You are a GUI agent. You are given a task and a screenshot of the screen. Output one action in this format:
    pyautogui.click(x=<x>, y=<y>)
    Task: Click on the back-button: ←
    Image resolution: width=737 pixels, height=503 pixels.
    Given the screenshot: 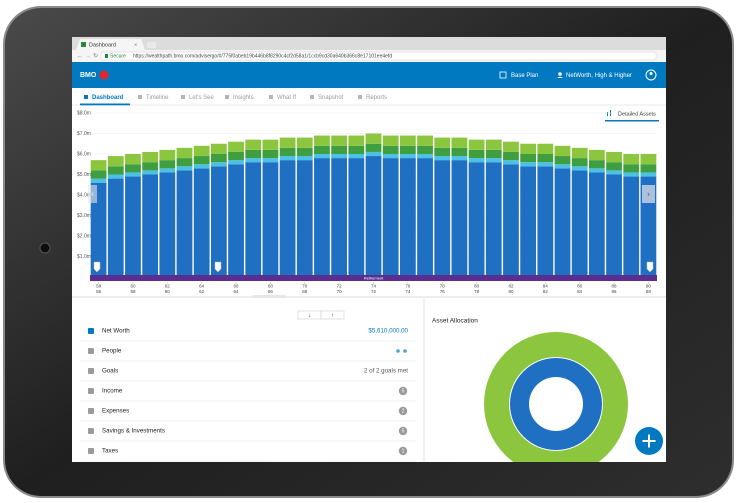 What is the action you would take?
    pyautogui.click(x=80, y=57)
    